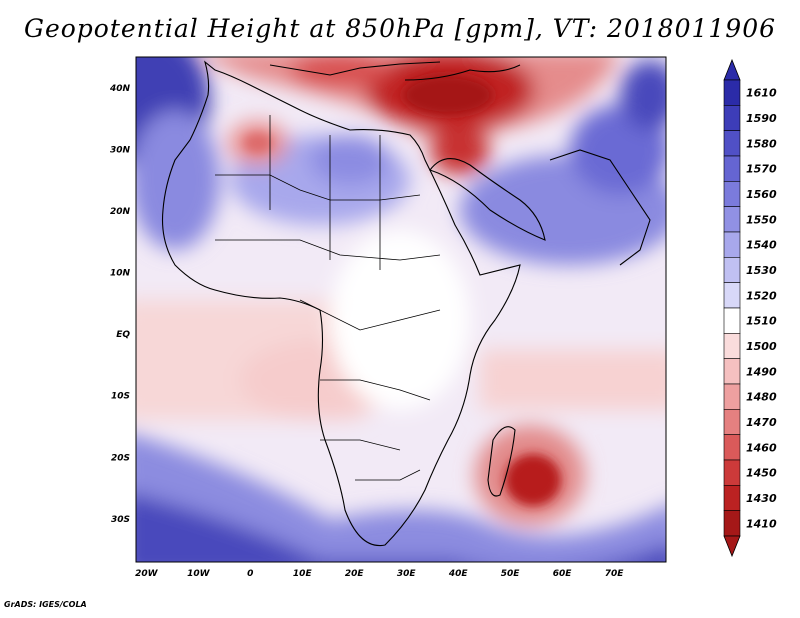 The image size is (800, 618). What do you see at coordinates (761, 143) in the screenshot?
I see `colorbar-label-1580: 1580` at bounding box center [761, 143].